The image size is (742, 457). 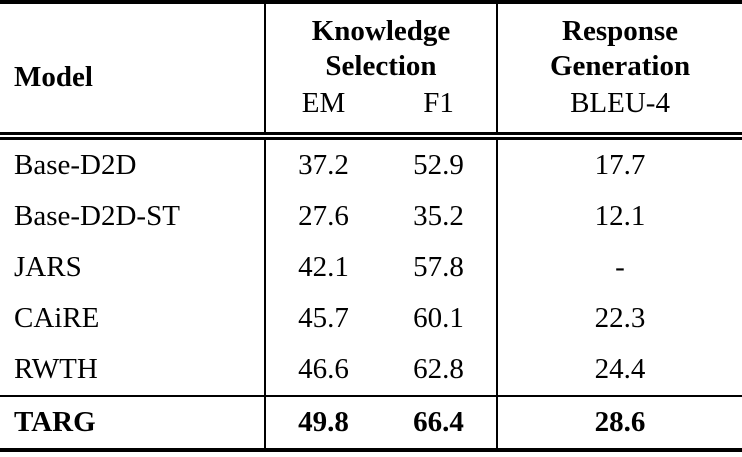 I want to click on model-cell: JARS, so click(x=133, y=267).